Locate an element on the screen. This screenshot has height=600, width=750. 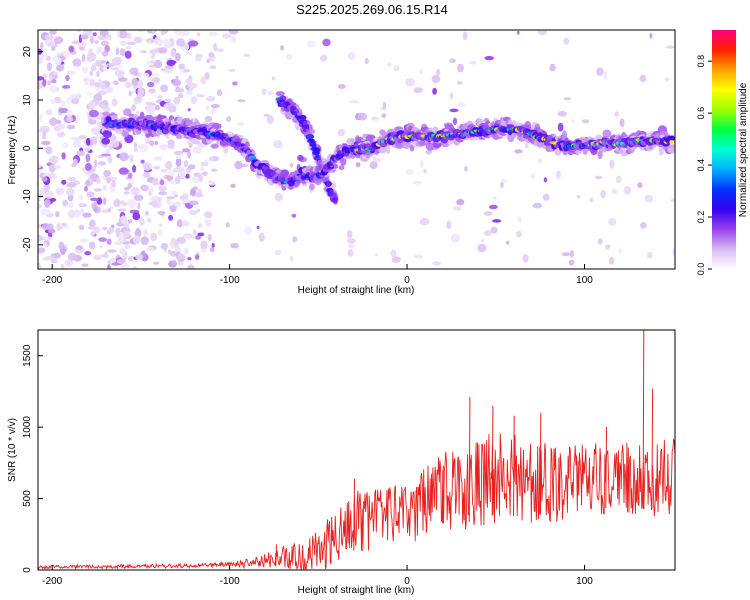
snr-y-tick-label: 500 is located at coordinates (27, 498).